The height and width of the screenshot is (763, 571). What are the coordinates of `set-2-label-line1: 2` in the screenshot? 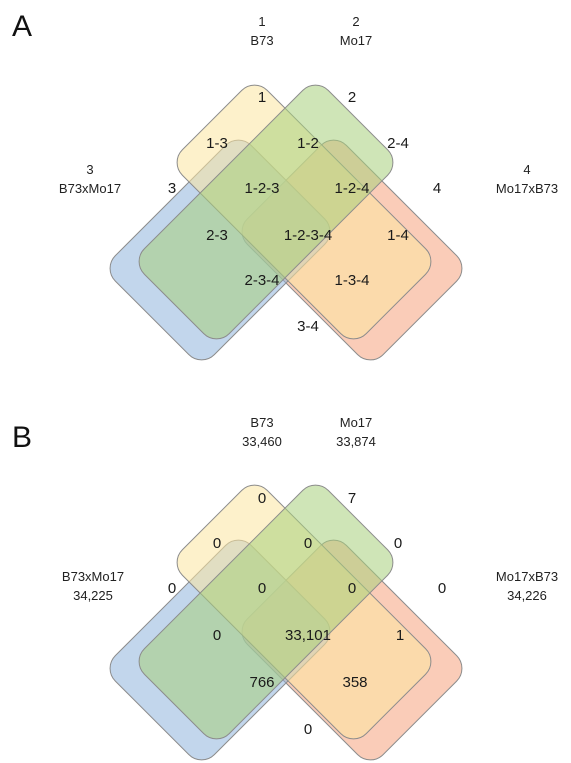 It's located at (355, 21).